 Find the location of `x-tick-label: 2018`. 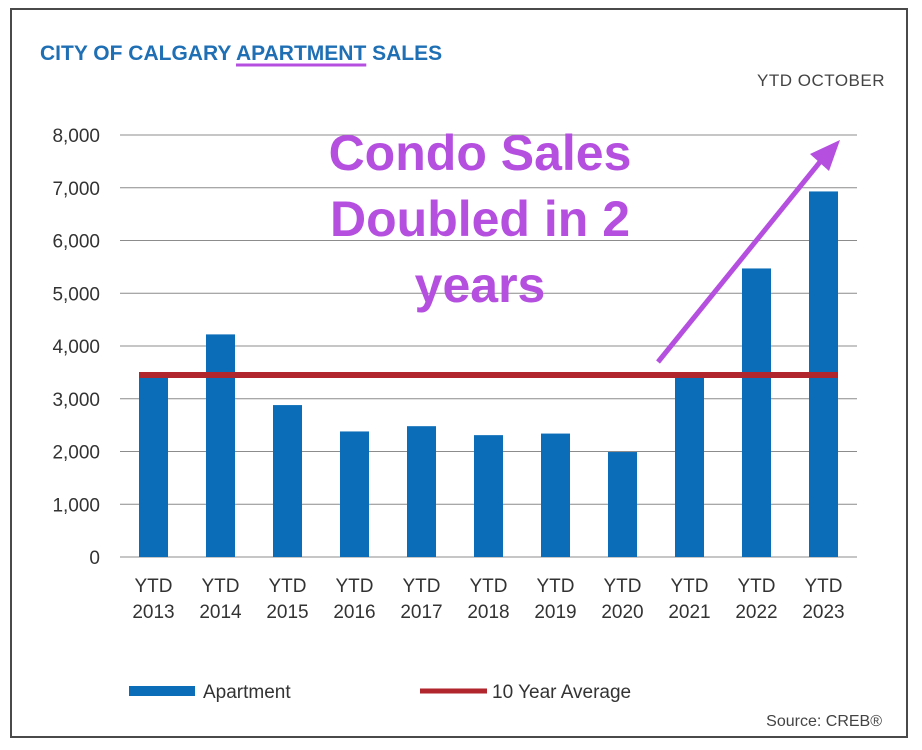

x-tick-label: 2018 is located at coordinates (488, 612).